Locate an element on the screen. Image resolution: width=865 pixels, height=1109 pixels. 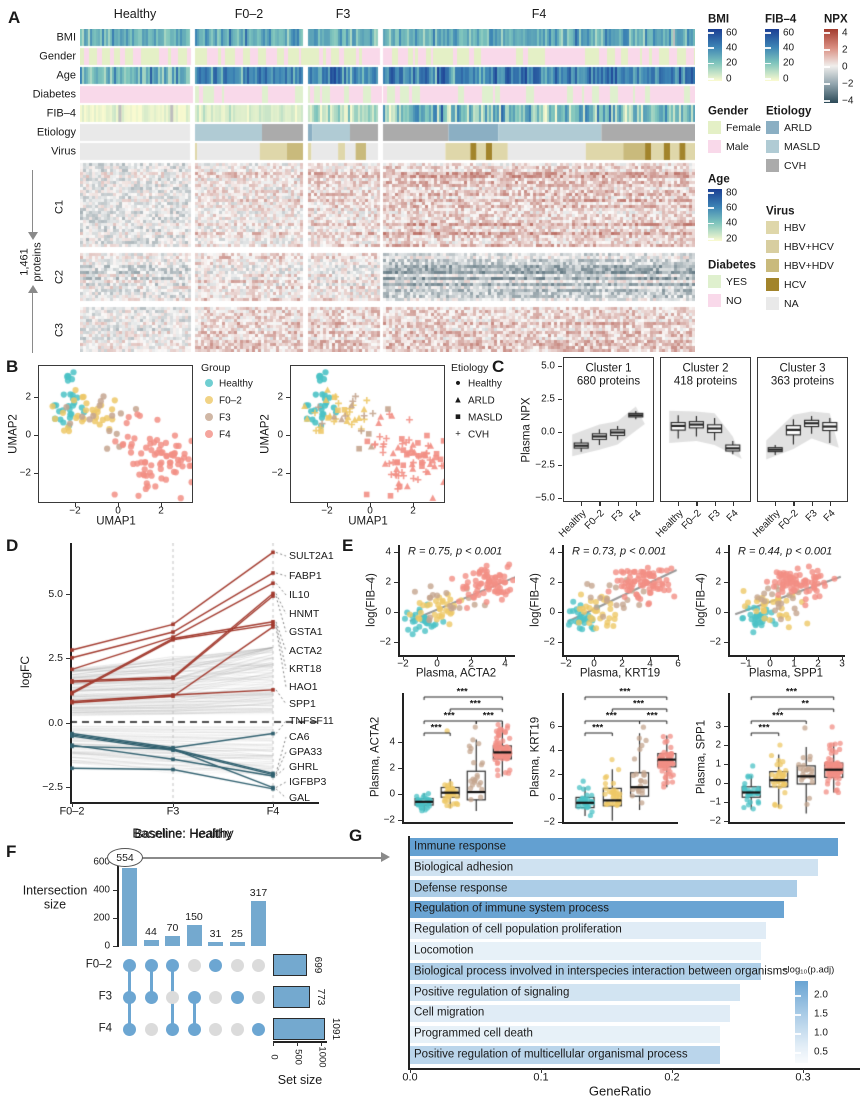
age-legend-tick-mark is located at coordinates (711, 193).